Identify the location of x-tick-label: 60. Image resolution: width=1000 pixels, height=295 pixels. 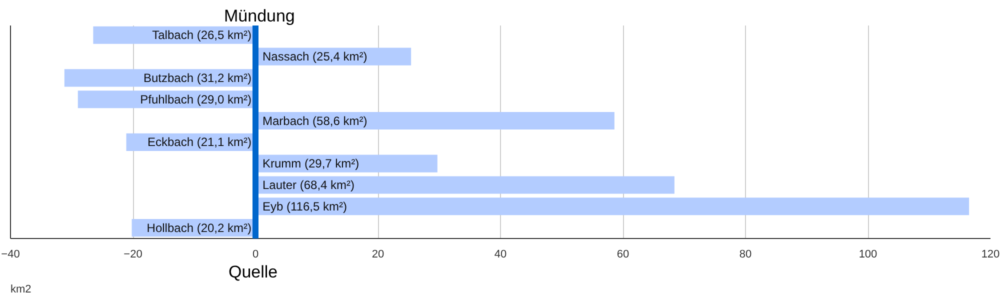
(623, 254).